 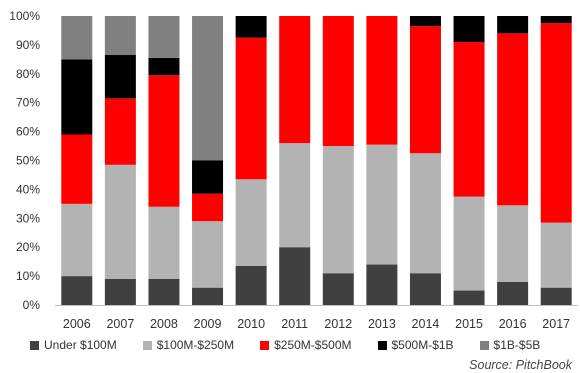 I want to click on x-tick-label: 2016, so click(x=513, y=324).